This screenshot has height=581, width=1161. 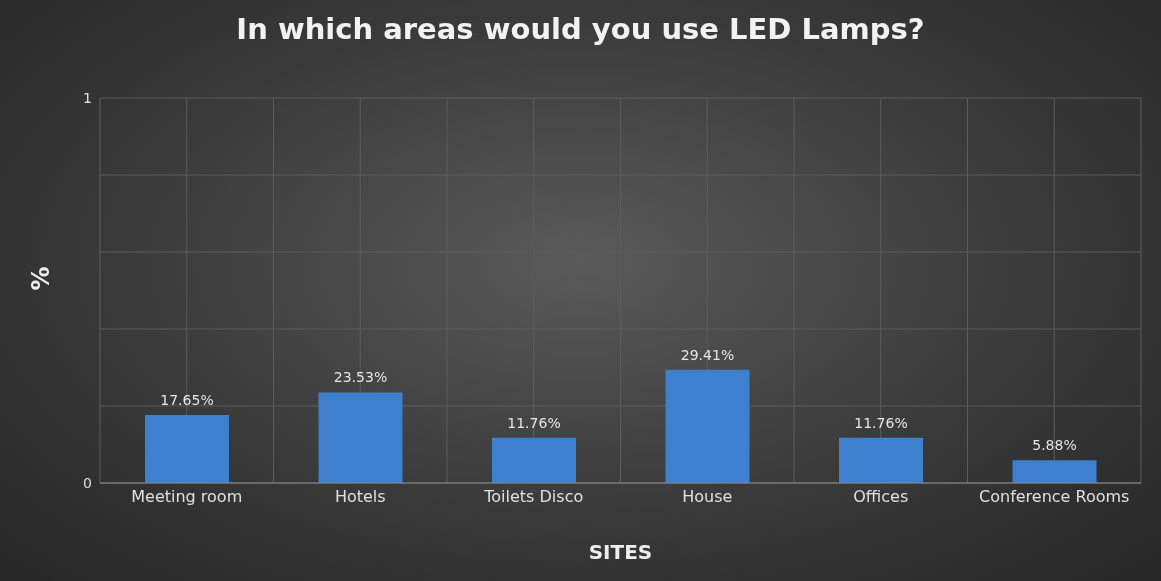 I want to click on chart-title: In which areas would you use LED Lamps?, so click(x=580, y=29).